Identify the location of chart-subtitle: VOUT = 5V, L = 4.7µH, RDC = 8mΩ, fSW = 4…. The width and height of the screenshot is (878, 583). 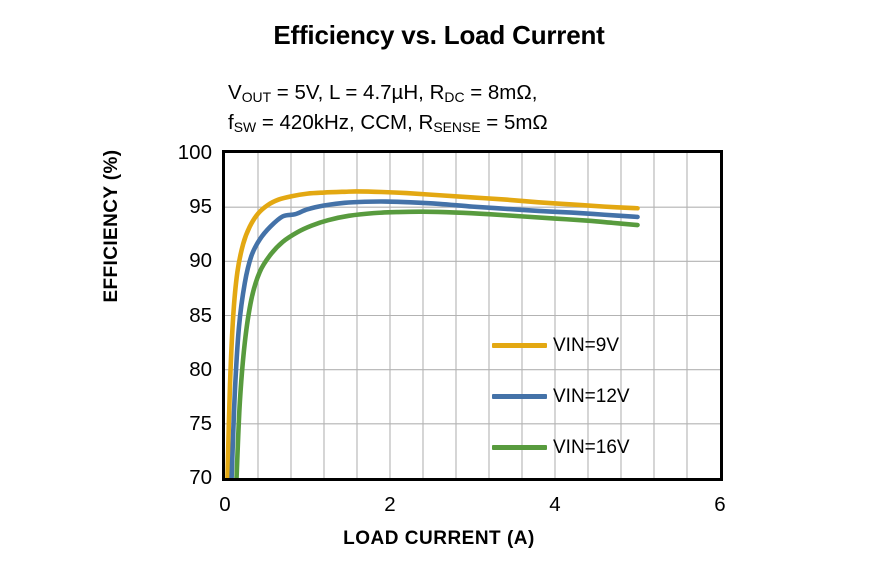
(443, 110).